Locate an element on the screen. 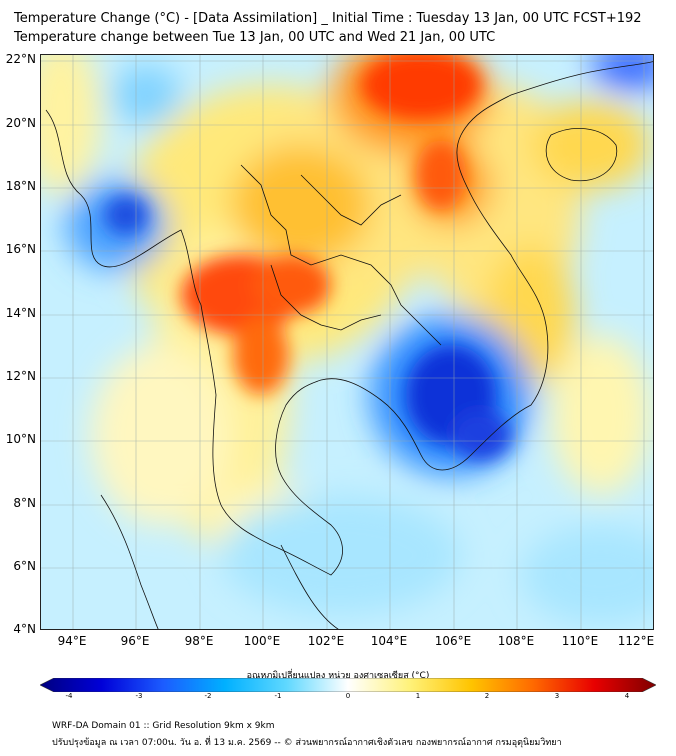 The image size is (676, 756). lon-label-106e: 106°E is located at coordinates (453, 641).